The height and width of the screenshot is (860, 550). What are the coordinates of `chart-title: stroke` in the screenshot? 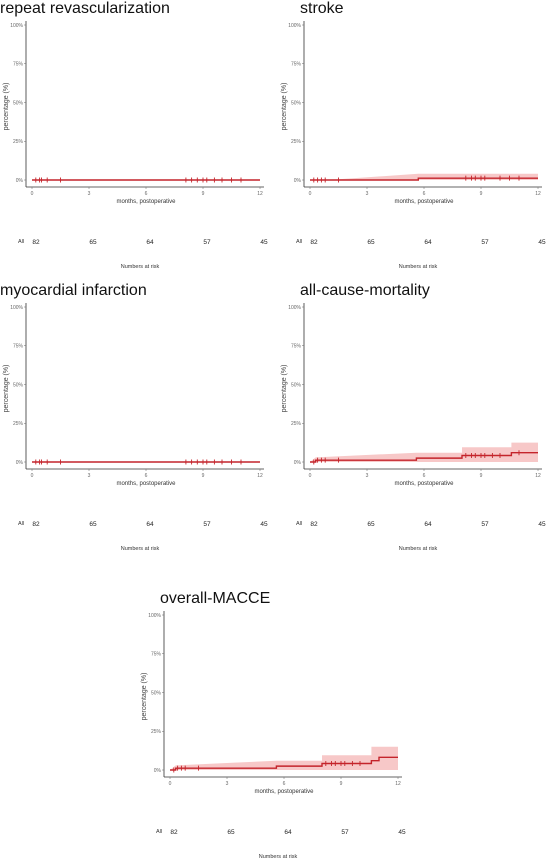 It's located at (322, 8).